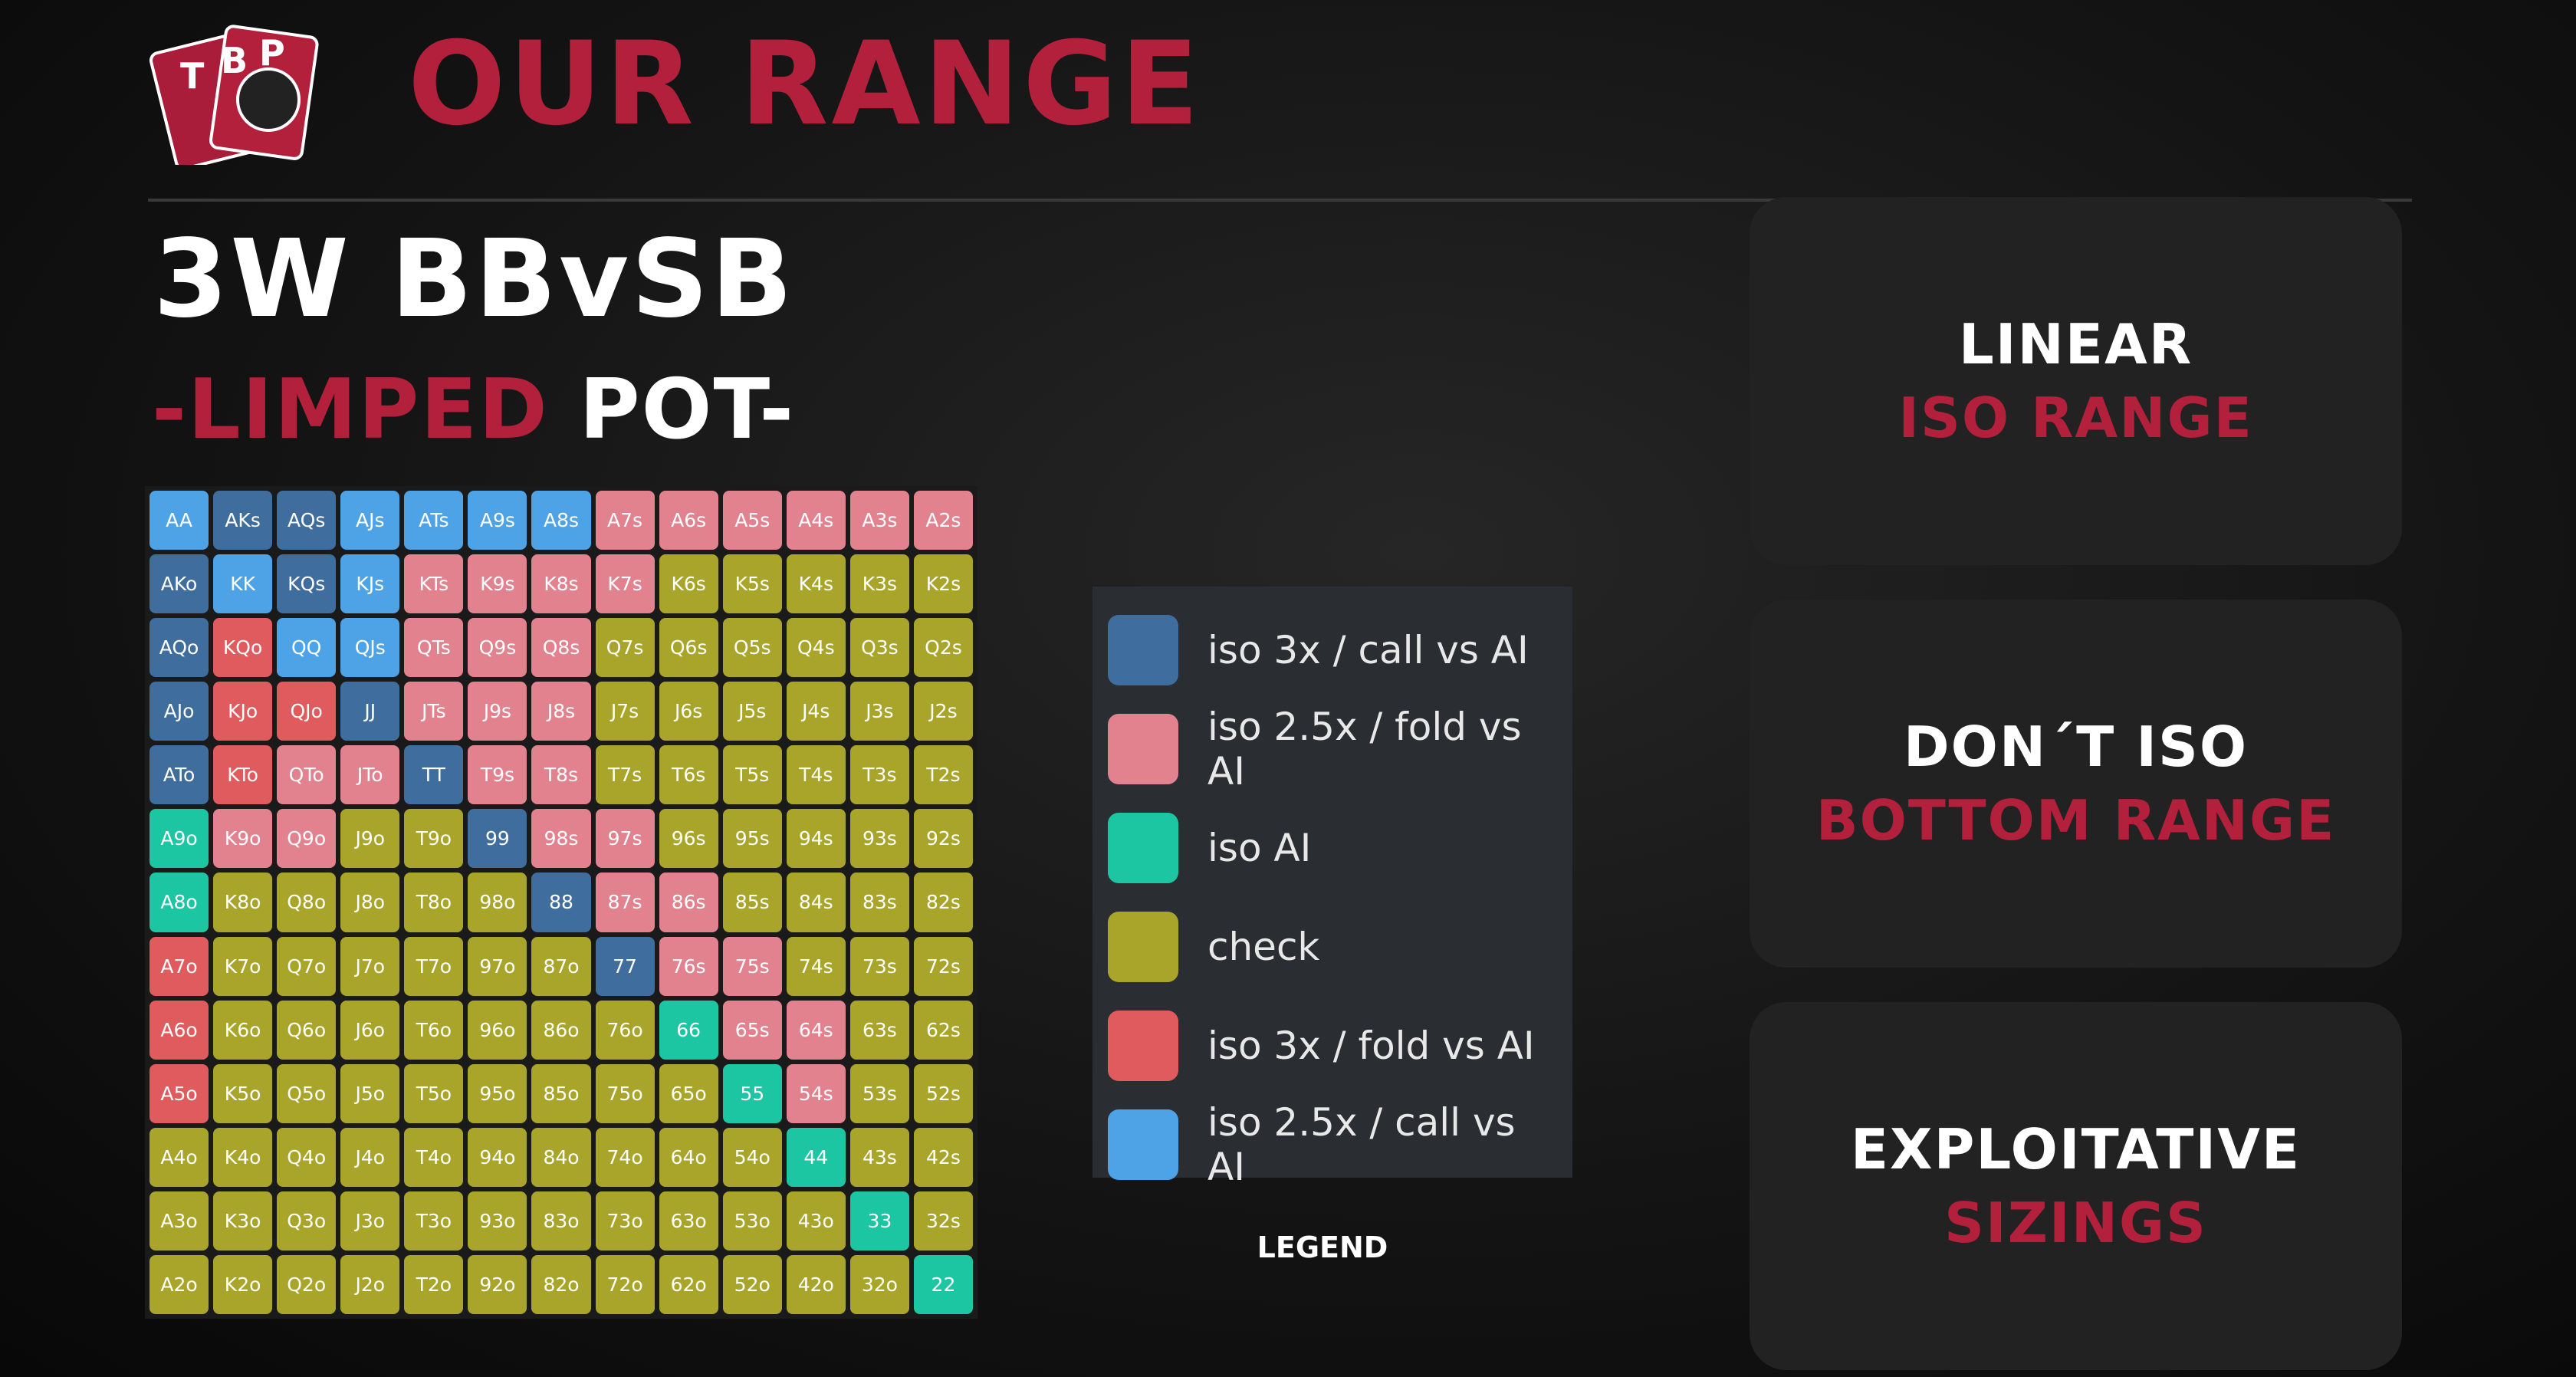  Describe the element at coordinates (179, 966) in the screenshot. I see `hand-cell: A7o` at that location.